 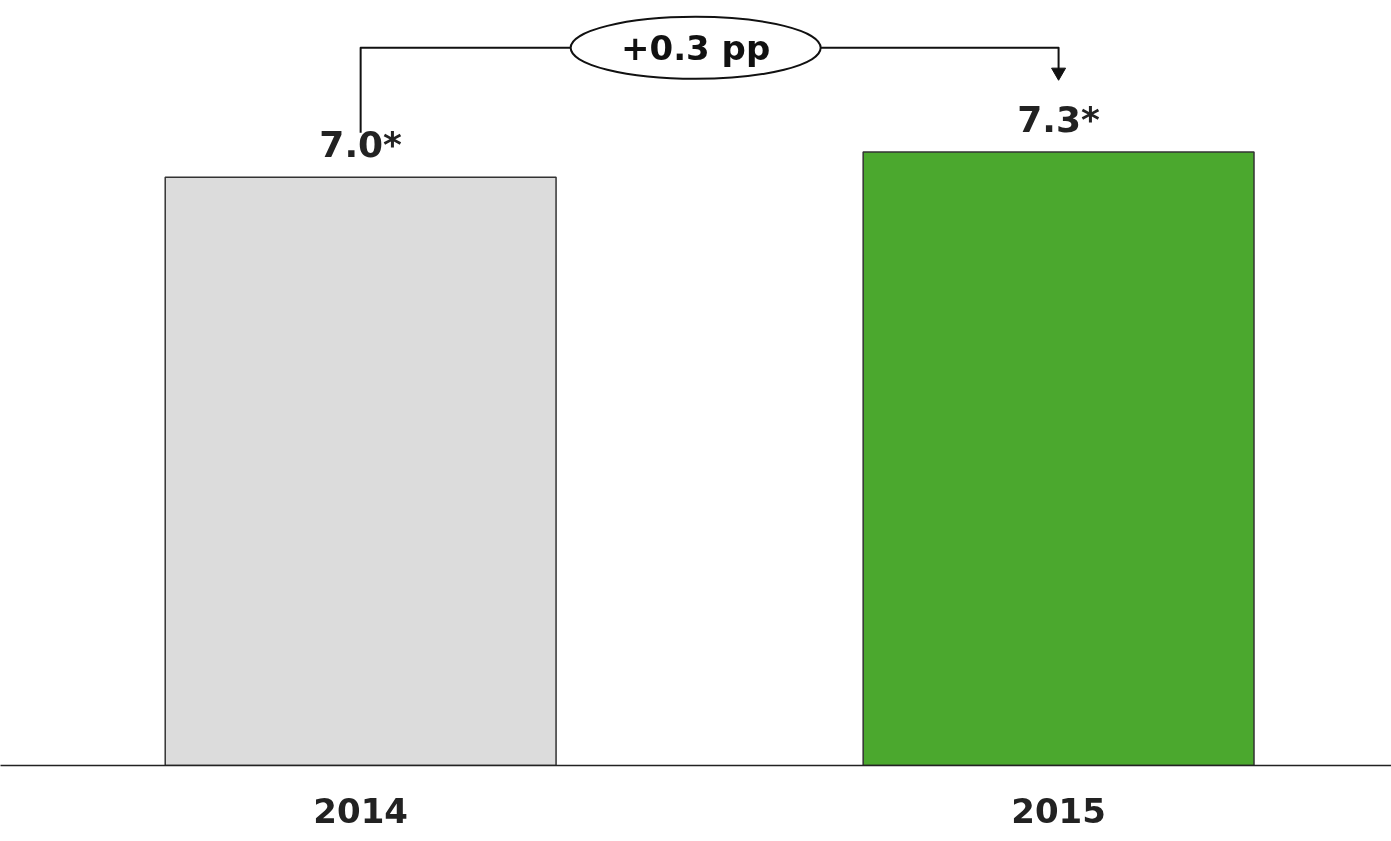 What do you see at coordinates (361, 145) in the screenshot?
I see `data-label: 7.0*` at bounding box center [361, 145].